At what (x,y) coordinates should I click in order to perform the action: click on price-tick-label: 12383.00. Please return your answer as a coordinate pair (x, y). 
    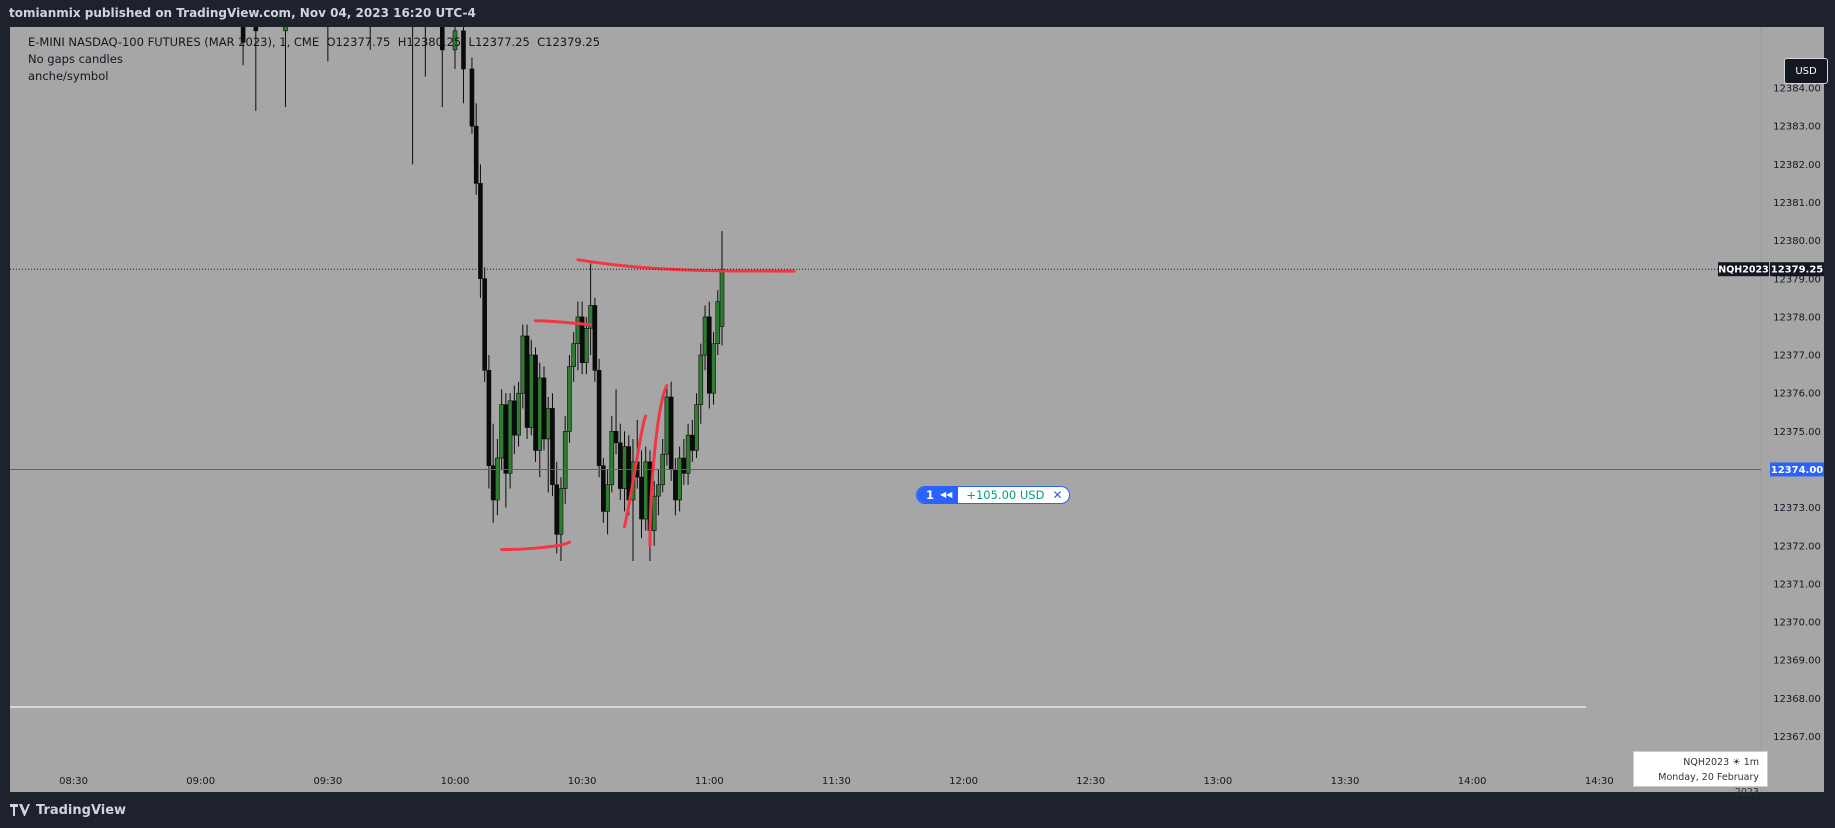
    Looking at the image, I should click on (1797, 127).